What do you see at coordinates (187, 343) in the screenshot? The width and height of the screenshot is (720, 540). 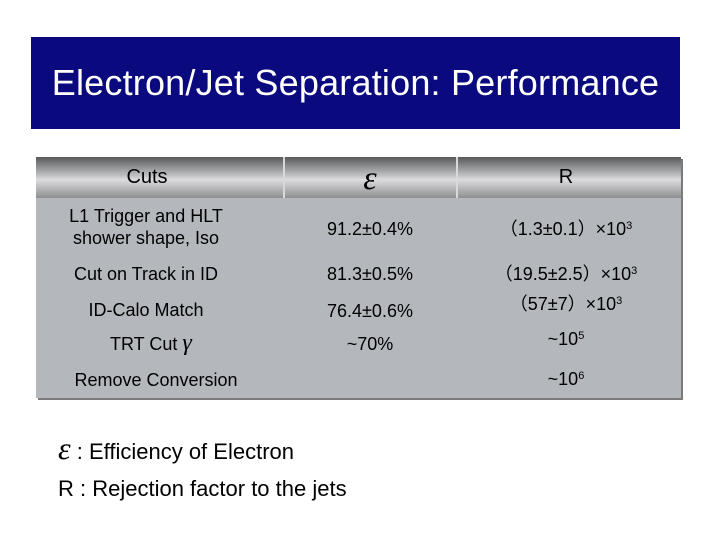 I see `gamma-symbol: γ` at bounding box center [187, 343].